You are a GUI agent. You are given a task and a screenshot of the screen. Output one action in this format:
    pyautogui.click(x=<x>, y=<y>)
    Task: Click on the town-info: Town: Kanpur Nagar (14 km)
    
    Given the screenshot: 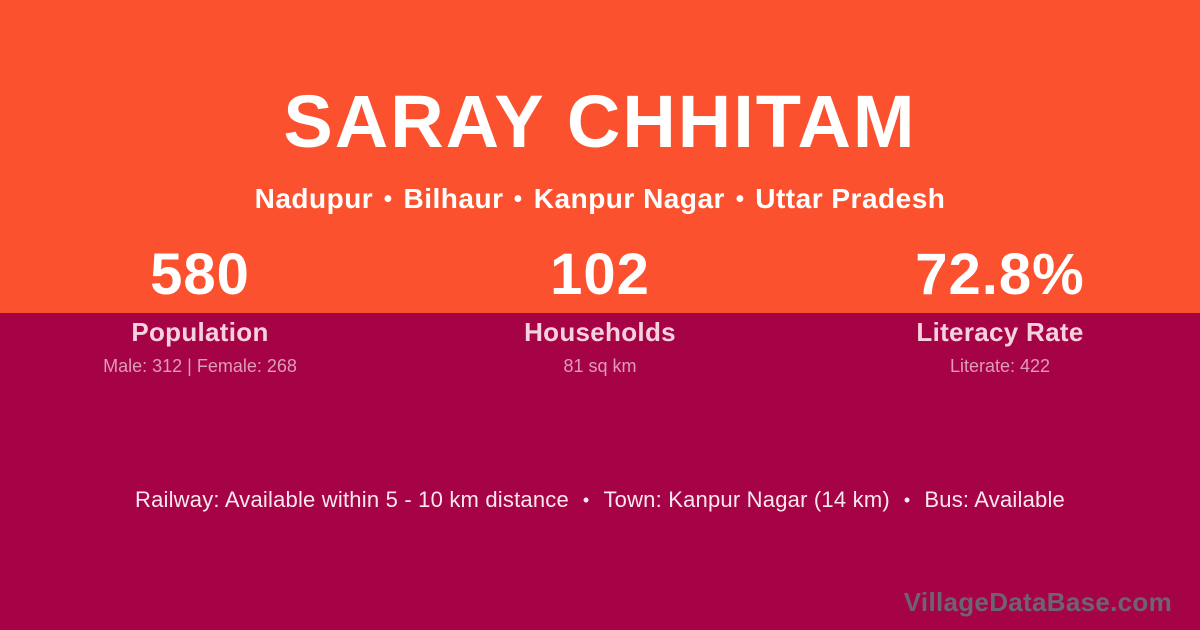 What is the action you would take?
    pyautogui.click(x=746, y=499)
    